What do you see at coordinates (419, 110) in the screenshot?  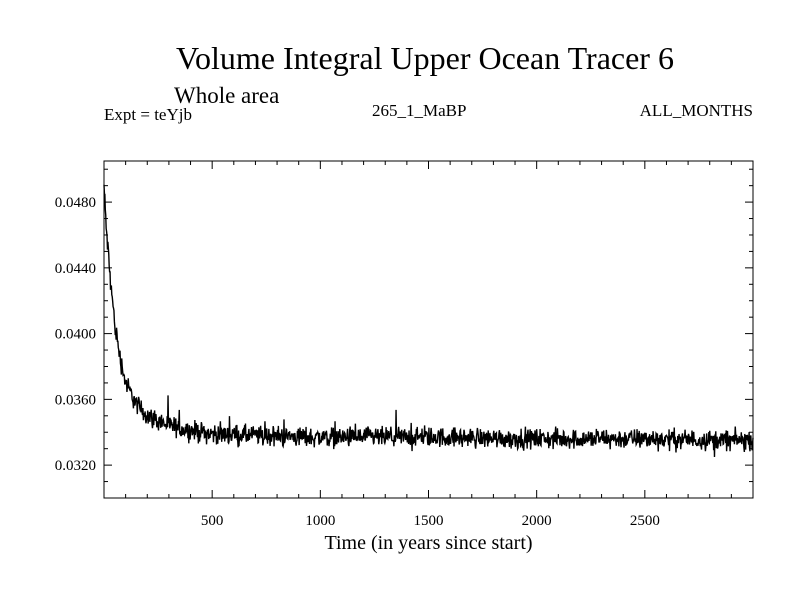 I see `run-label: 265_1_MaBP` at bounding box center [419, 110].